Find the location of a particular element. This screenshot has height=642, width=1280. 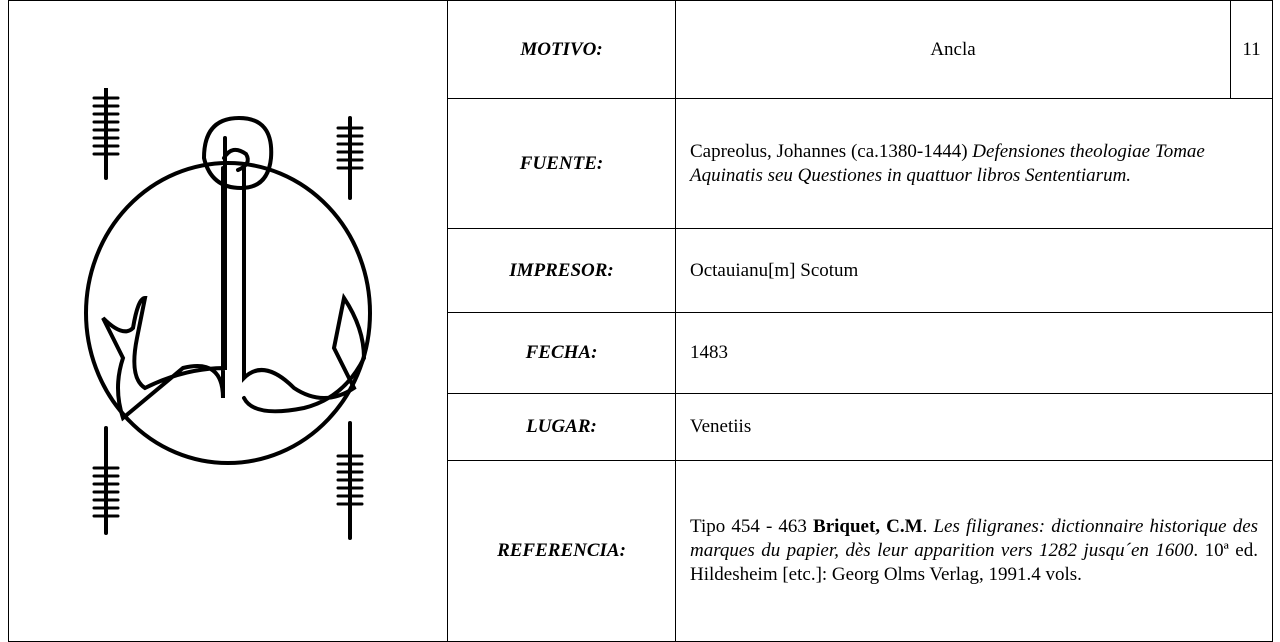

field-label: FECHA: is located at coordinates (561, 353).